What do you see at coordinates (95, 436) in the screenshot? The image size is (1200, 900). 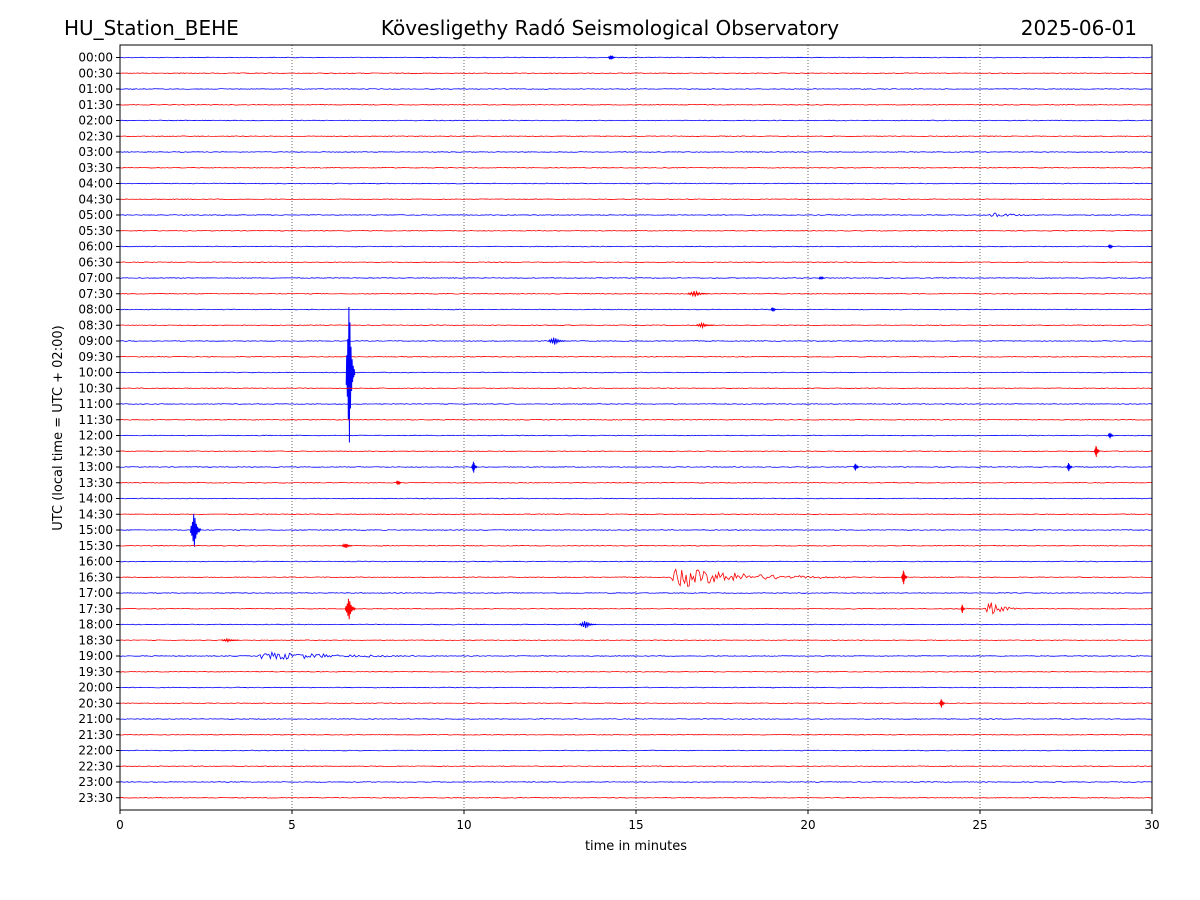 I see `y-tick-label: 12:00` at bounding box center [95, 436].